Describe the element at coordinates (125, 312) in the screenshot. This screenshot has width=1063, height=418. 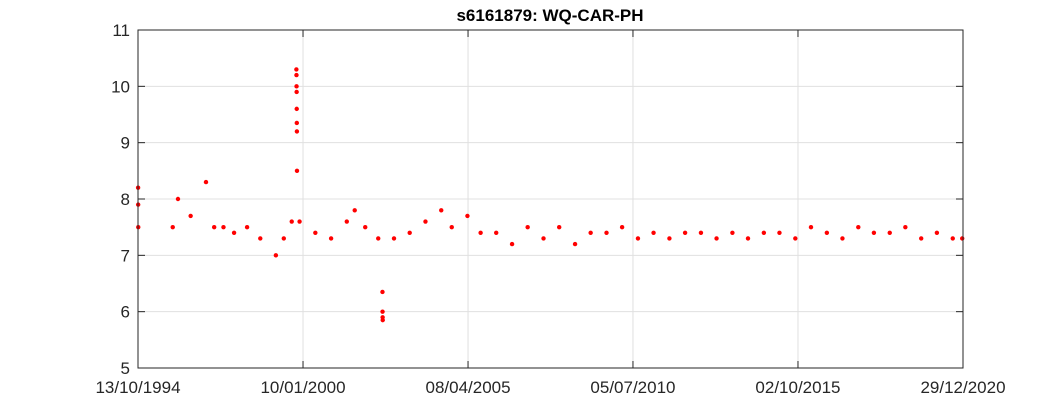
I see `y-tick-label: 6` at that location.